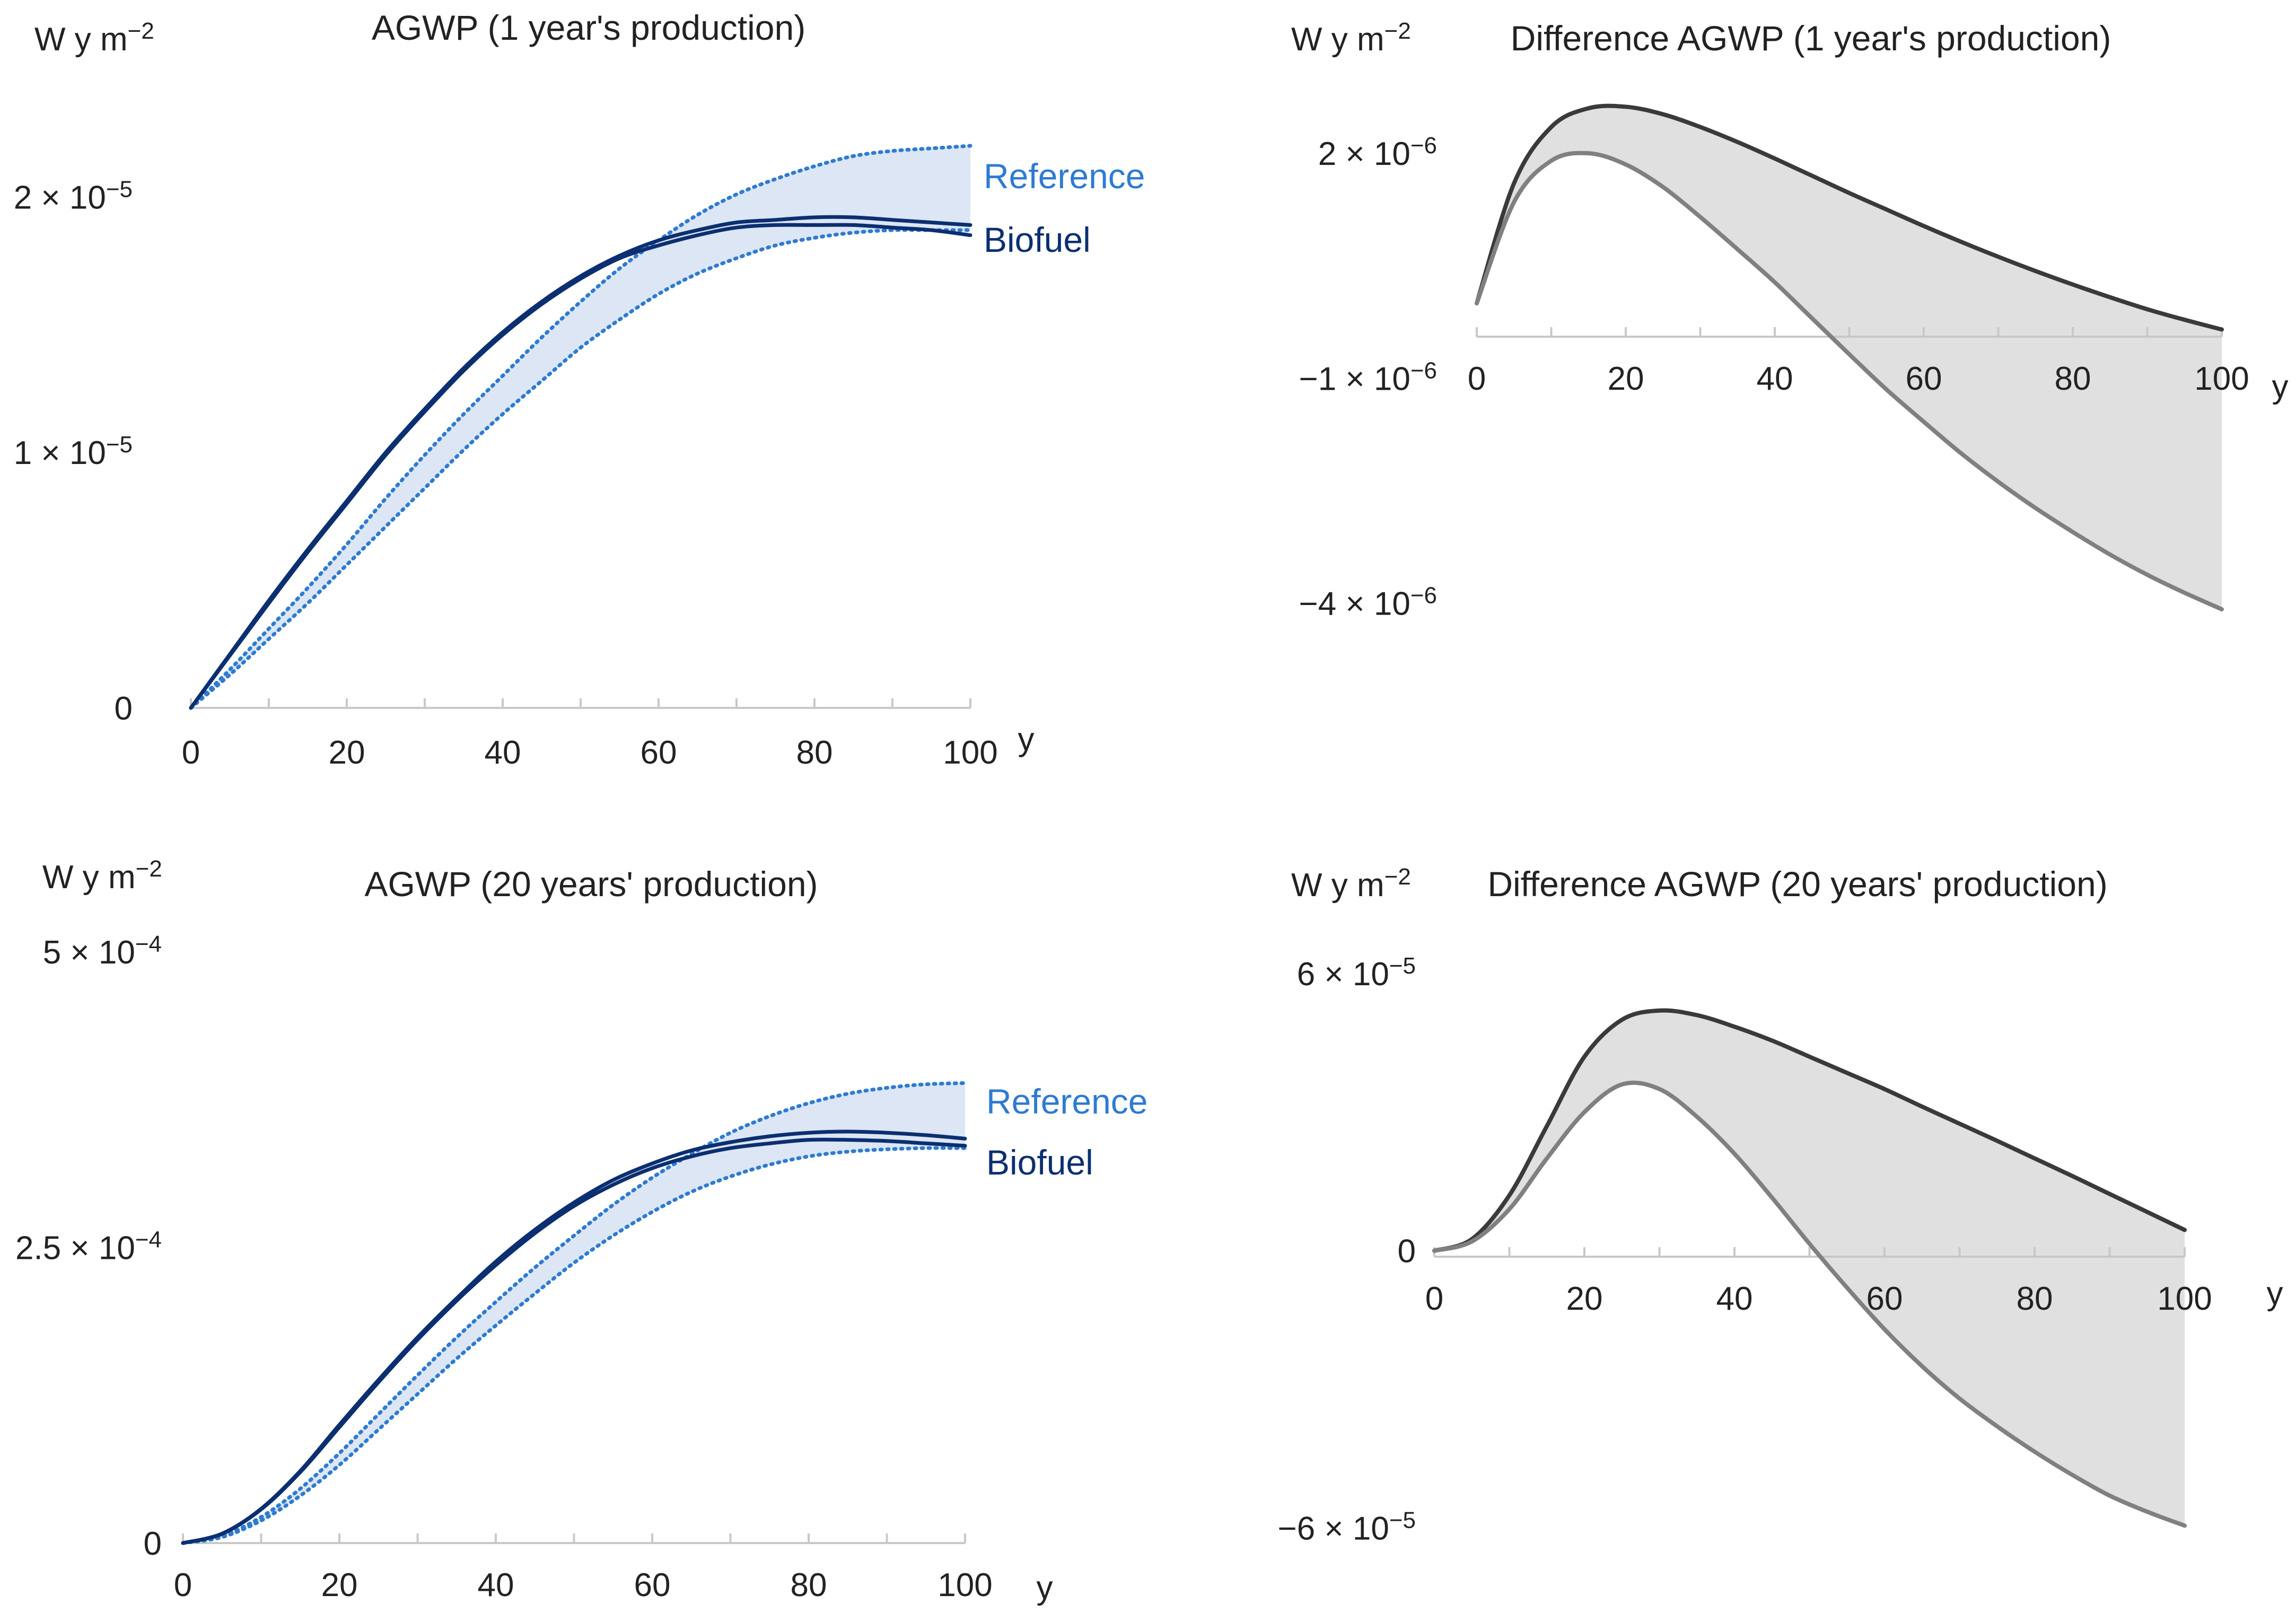 Image resolution: width=2296 pixels, height=1612 pixels. I want to click on y-tick-label: −4 × 10⁻⁶, so click(1368, 603).